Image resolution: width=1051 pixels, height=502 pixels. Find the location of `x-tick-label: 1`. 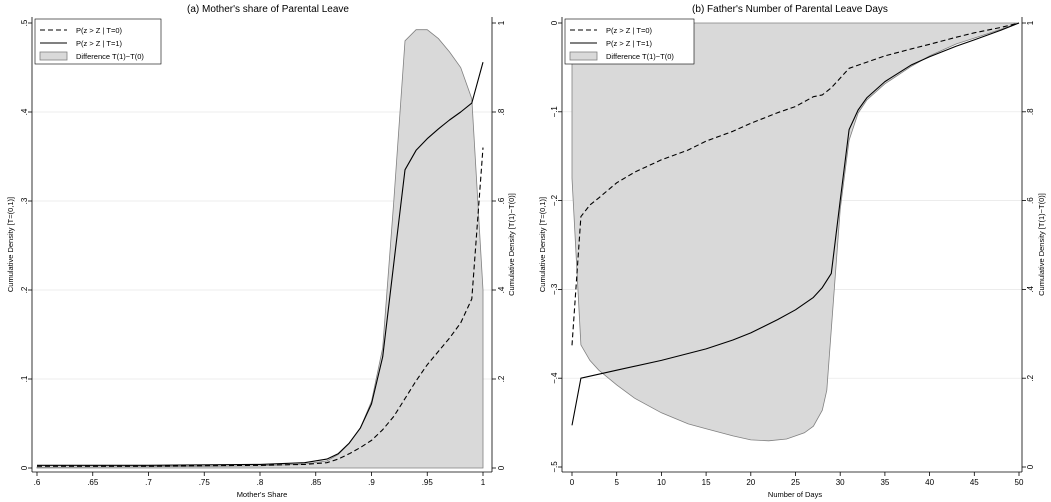

x-tick-label: 1 is located at coordinates (483, 482).